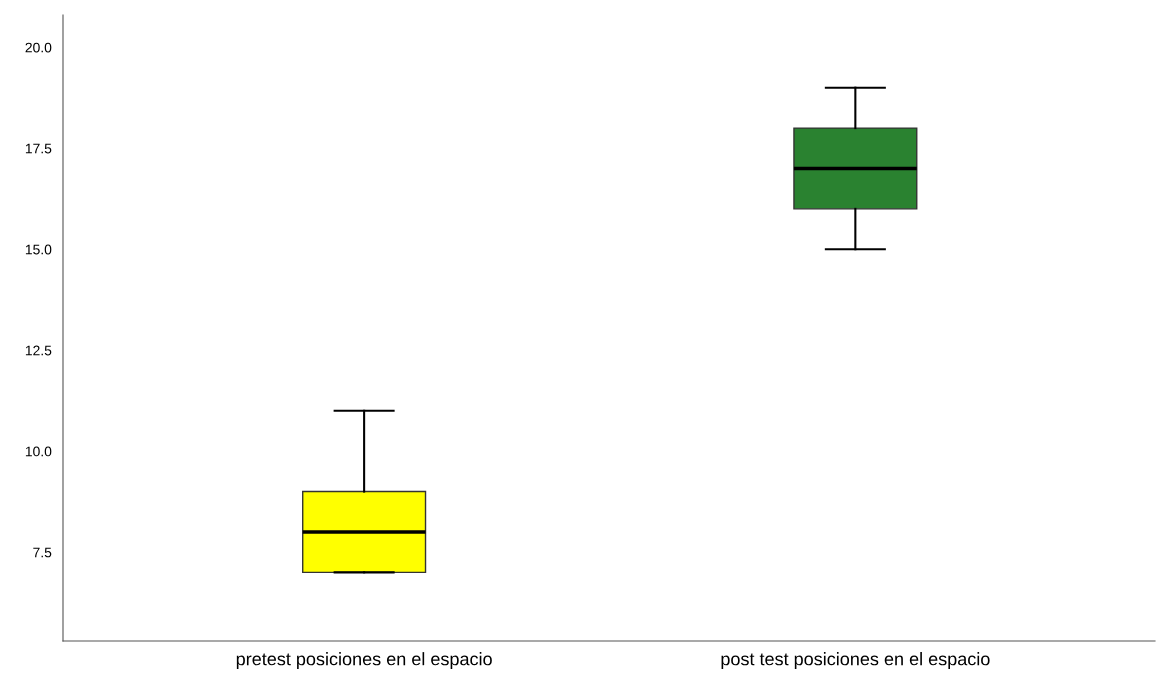 This screenshot has height=690, width=1167. What do you see at coordinates (38, 451) in the screenshot?
I see `y-tick-label: 10.0` at bounding box center [38, 451].